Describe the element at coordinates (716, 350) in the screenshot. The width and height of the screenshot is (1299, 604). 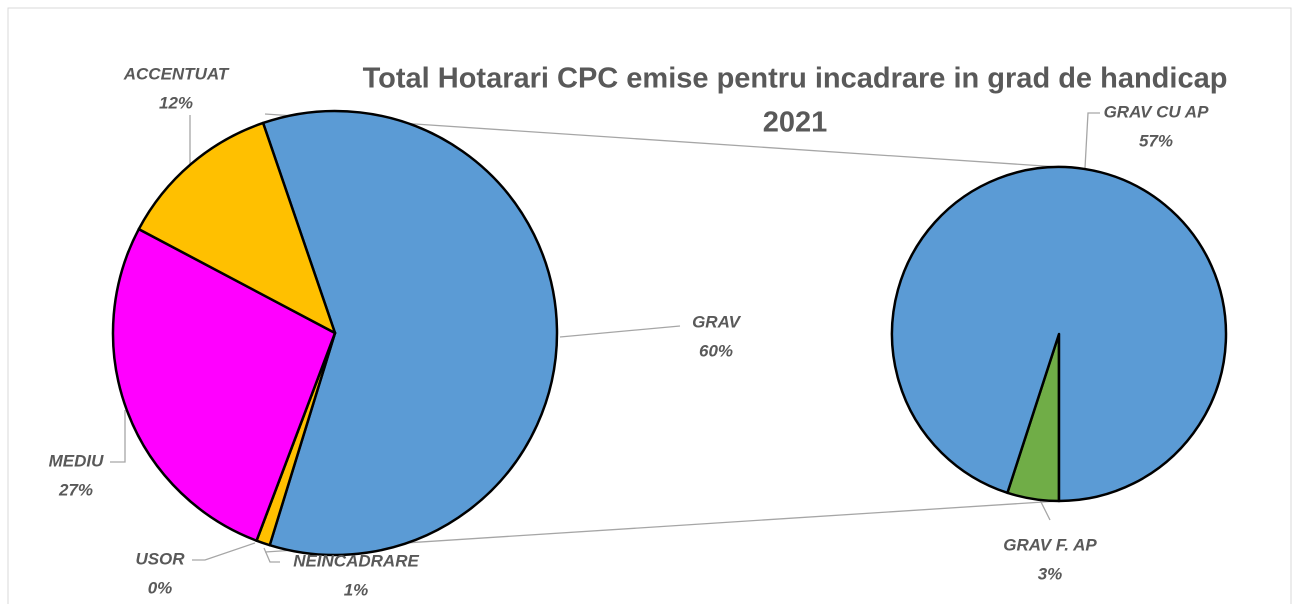
I see `slice-value-label: 60%` at that location.